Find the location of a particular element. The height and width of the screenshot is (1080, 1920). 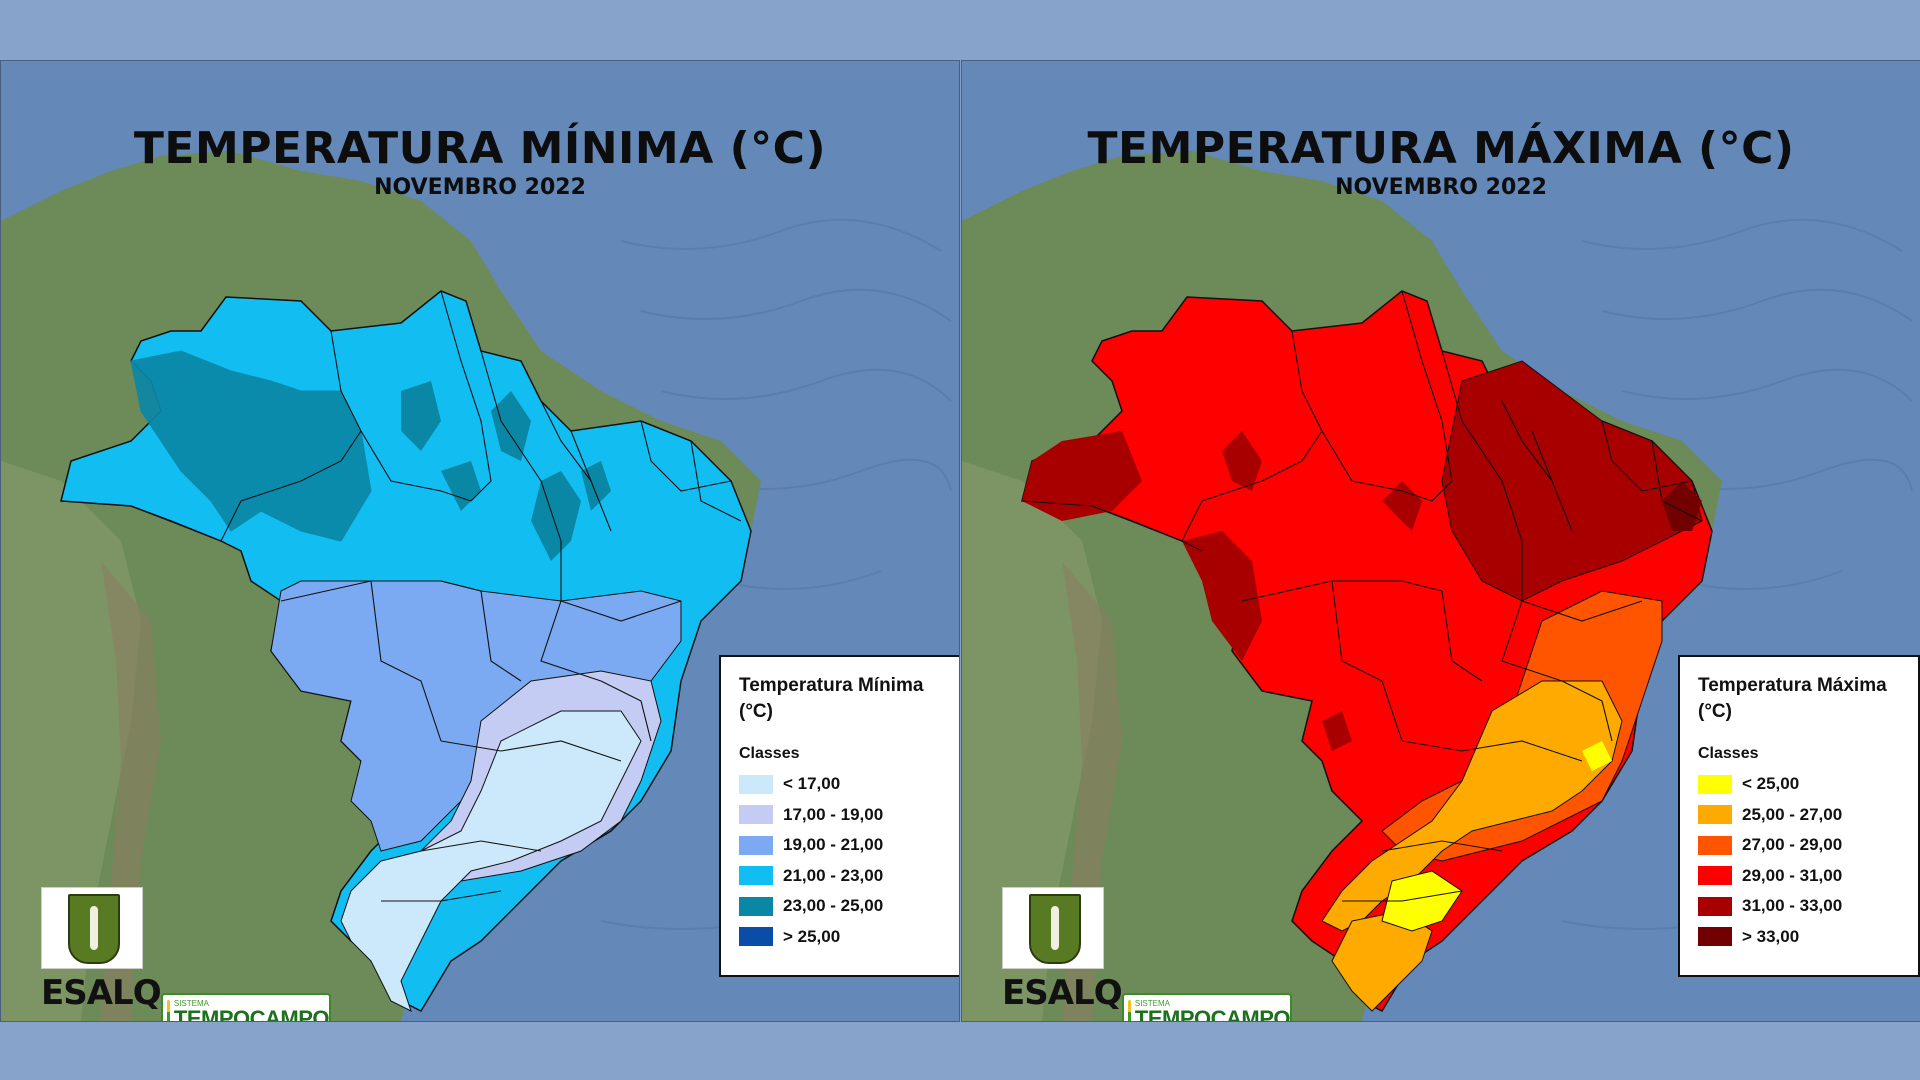

legend-item: 17,00 - 19,00 is located at coordinates (849, 815).